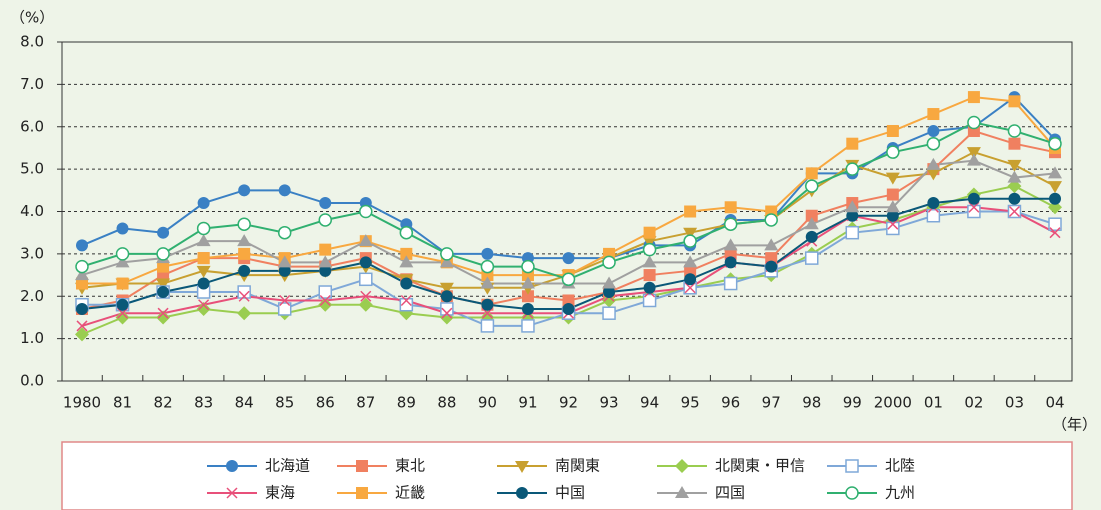 This screenshot has height=510, width=1101. I want to click on x-tick-label: 90, so click(487, 403).